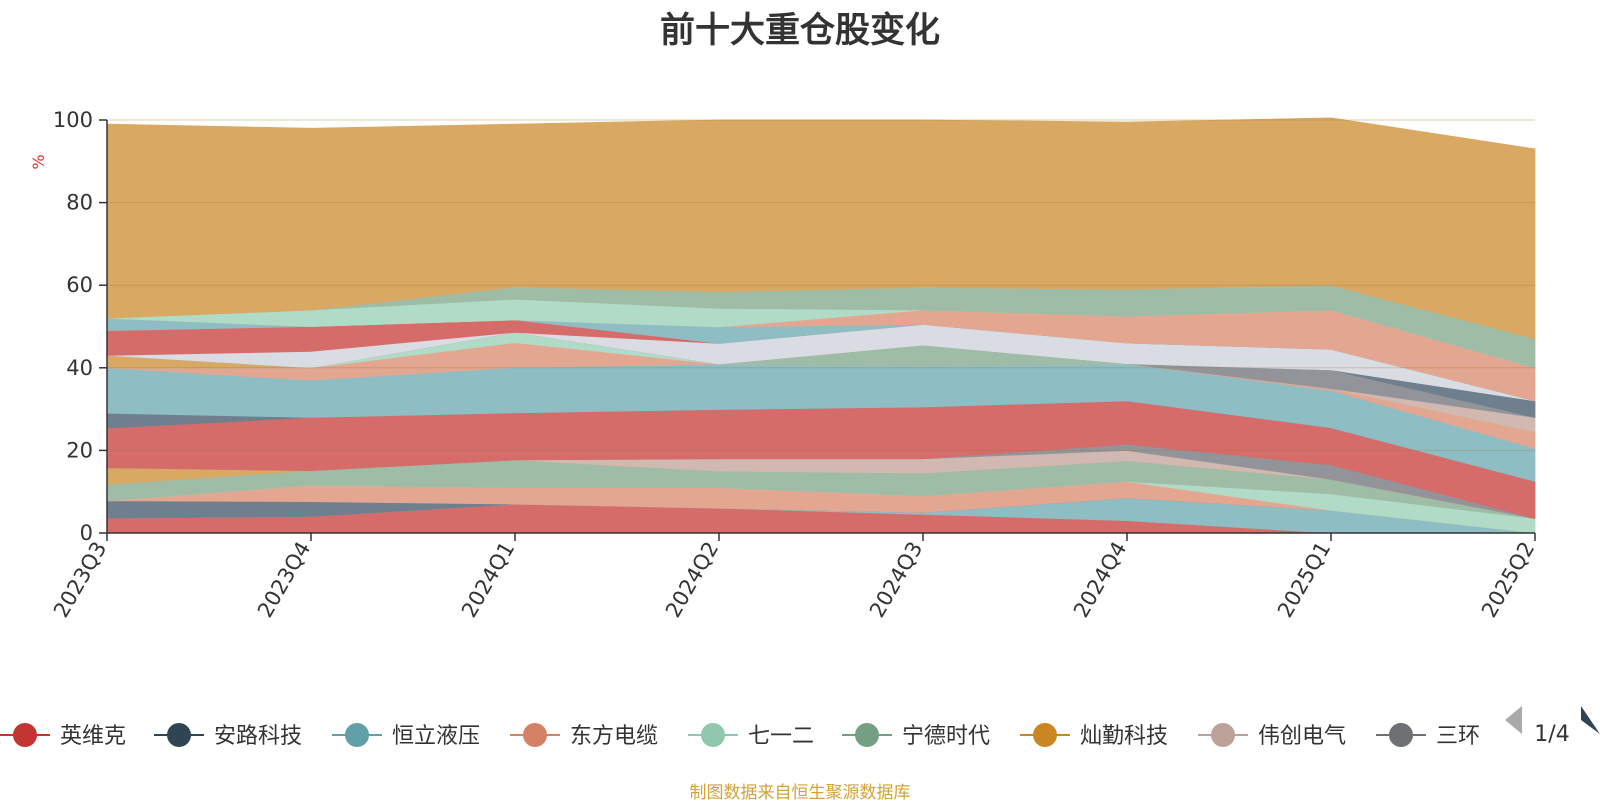 This screenshot has height=803, width=1600. I want to click on x-tick-label: 2024Q1, so click(488, 580).